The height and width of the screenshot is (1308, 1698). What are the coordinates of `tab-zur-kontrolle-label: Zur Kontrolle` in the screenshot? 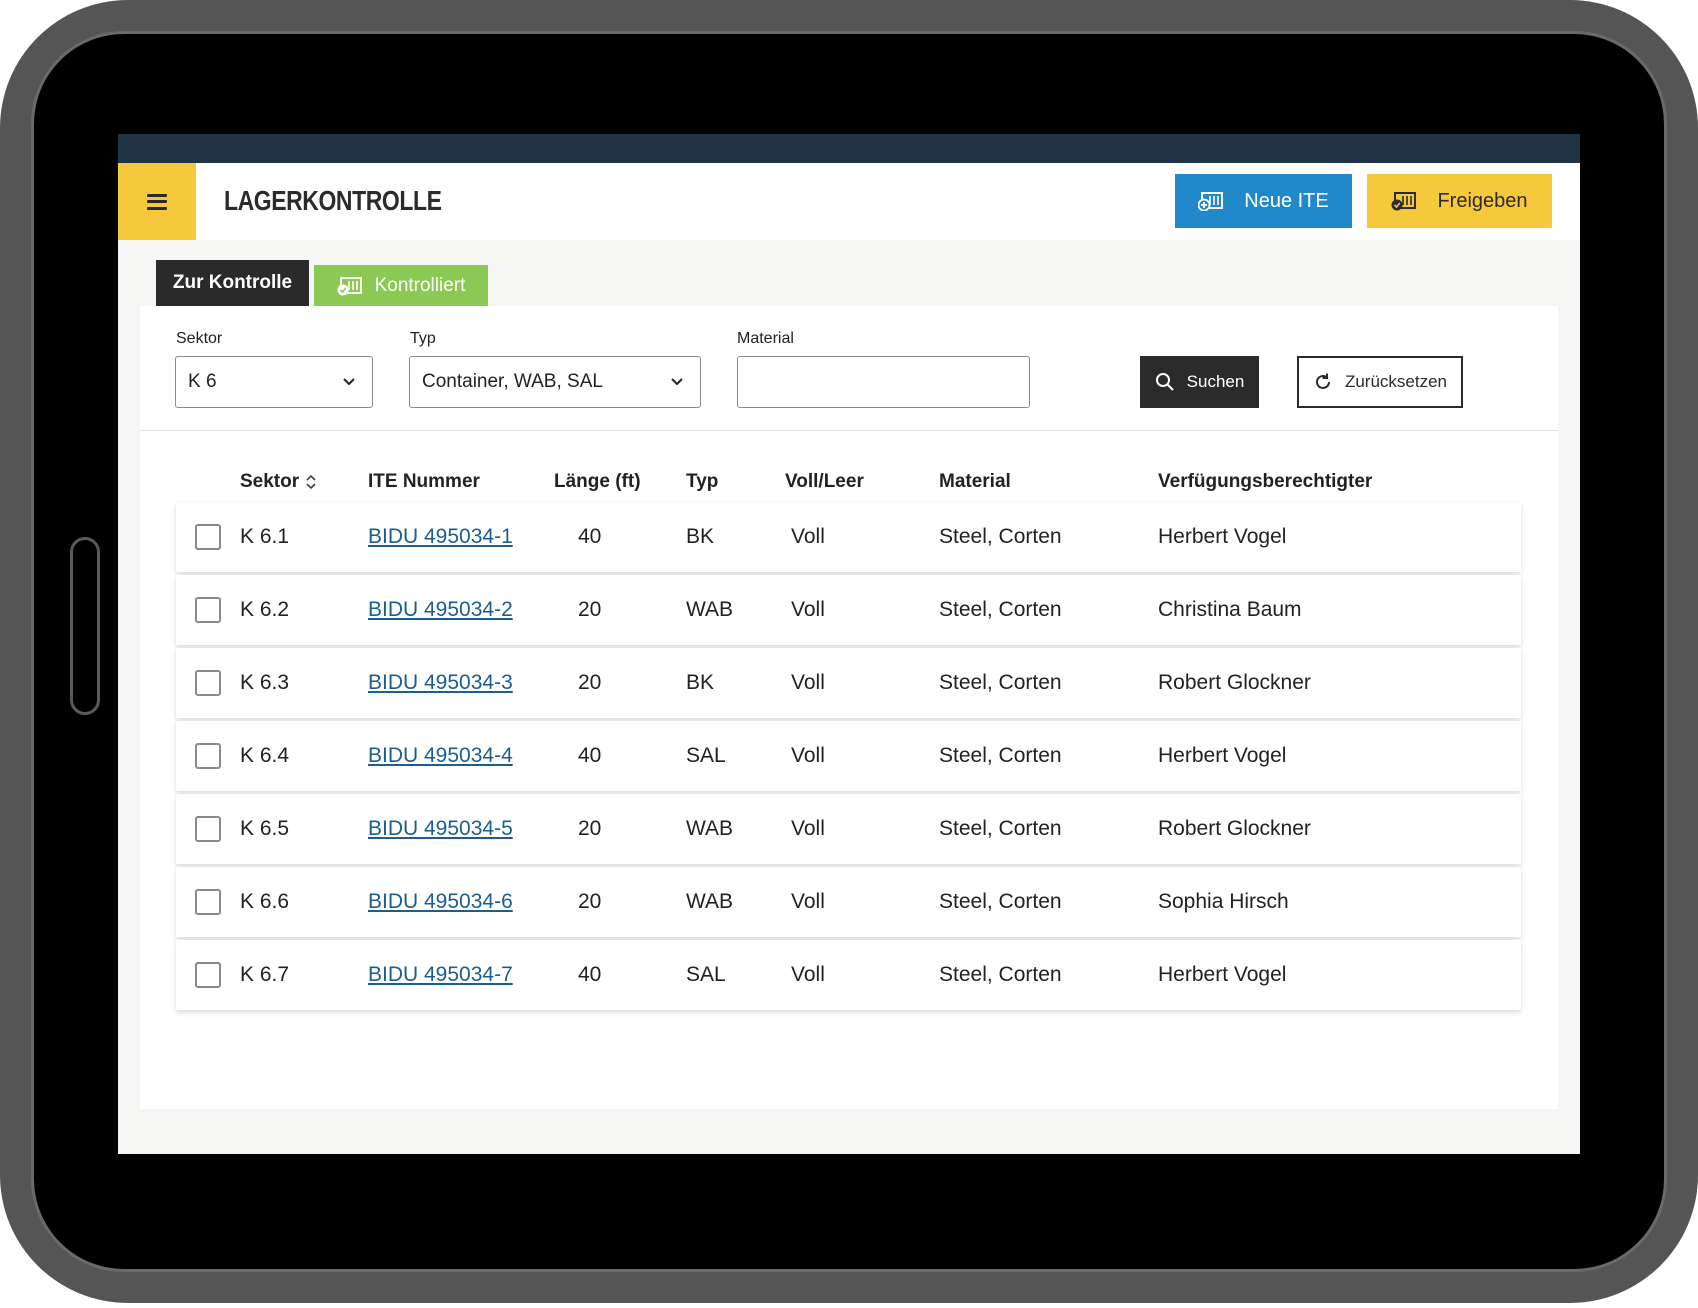 It's located at (232, 282).